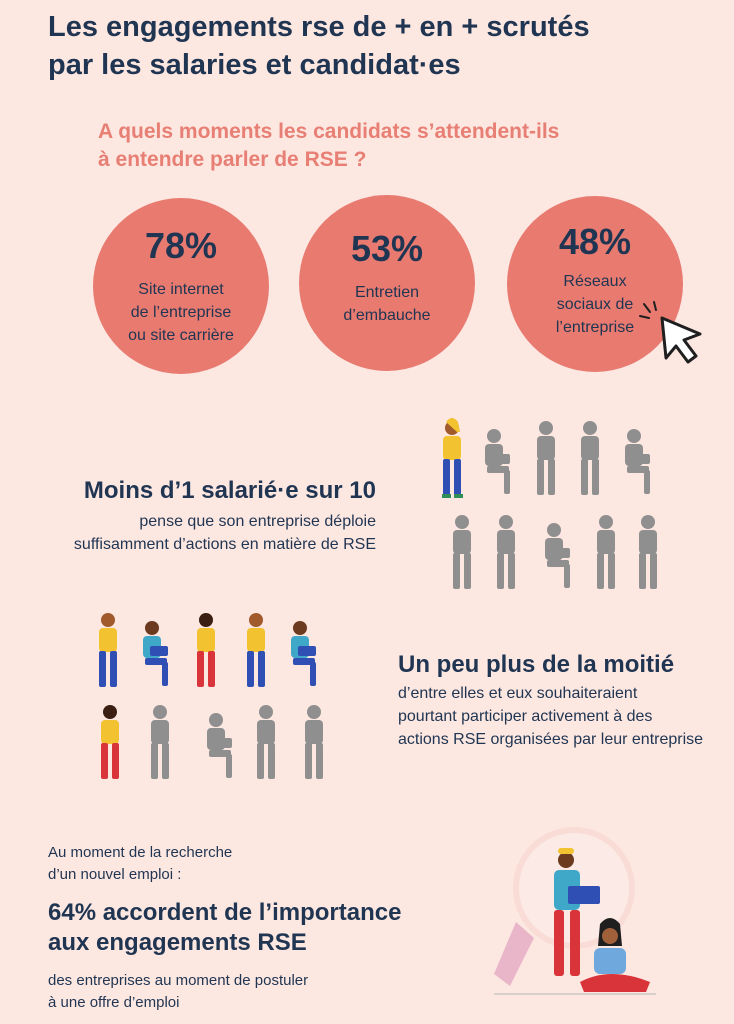 Image resolution: width=734 pixels, height=1024 pixels. What do you see at coordinates (181, 245) in the screenshot?
I see `stat-value: 78%` at bounding box center [181, 245].